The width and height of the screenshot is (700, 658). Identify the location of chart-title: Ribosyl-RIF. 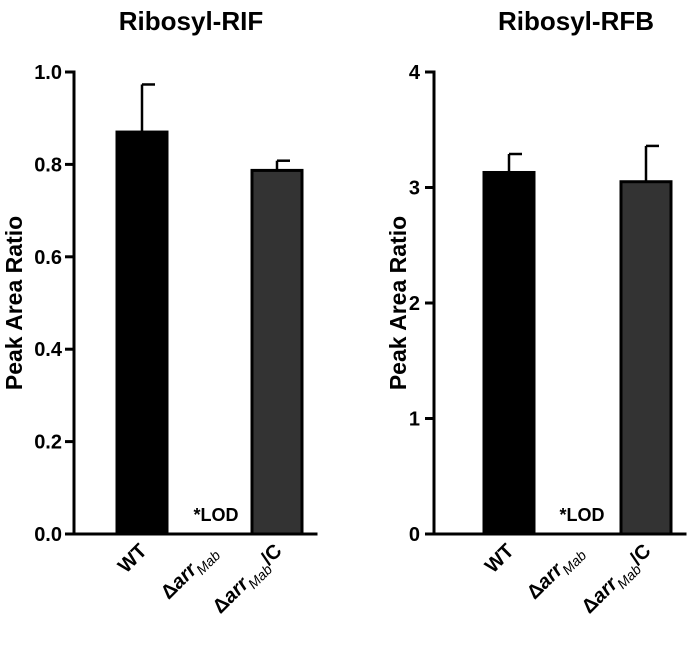
(191, 21).